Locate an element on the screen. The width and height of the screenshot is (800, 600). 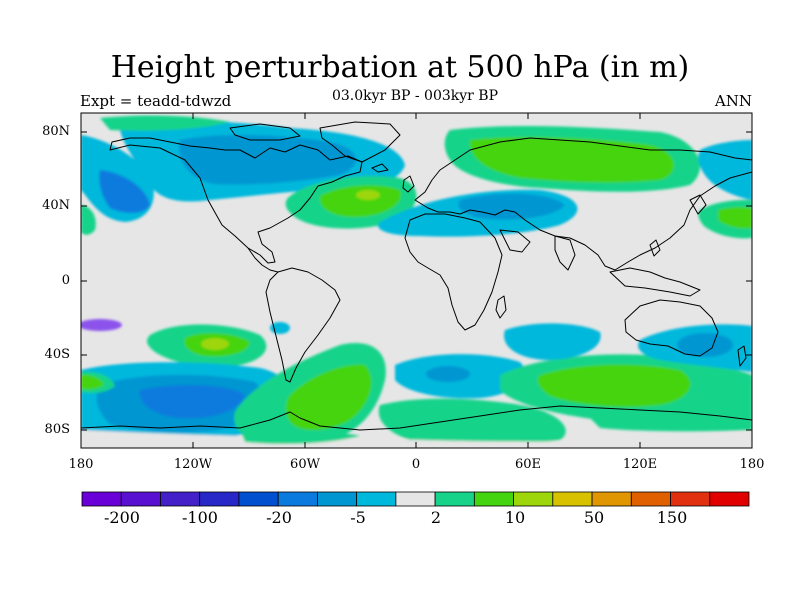
lon-label-120w: 120W is located at coordinates (193, 464).